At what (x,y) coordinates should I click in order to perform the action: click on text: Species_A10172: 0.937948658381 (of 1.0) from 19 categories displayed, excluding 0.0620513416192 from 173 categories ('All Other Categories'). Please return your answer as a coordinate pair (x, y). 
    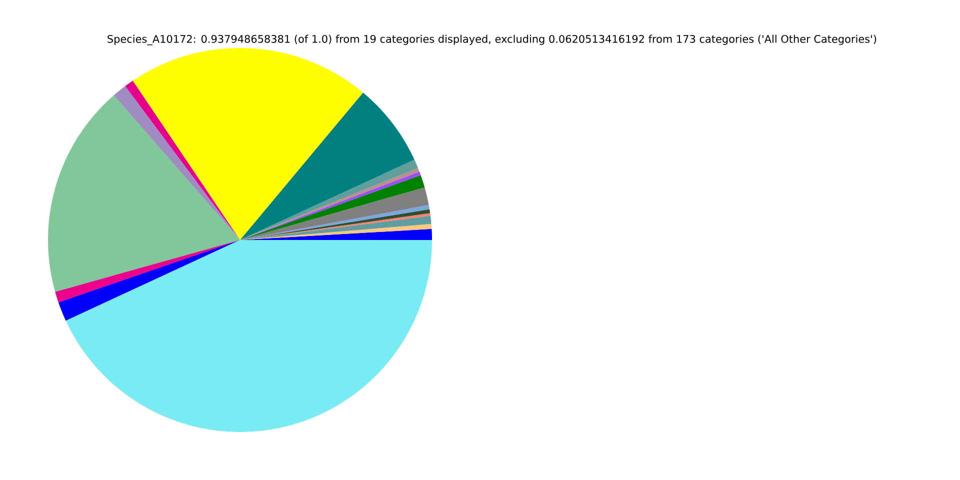
    Looking at the image, I should click on (492, 40).